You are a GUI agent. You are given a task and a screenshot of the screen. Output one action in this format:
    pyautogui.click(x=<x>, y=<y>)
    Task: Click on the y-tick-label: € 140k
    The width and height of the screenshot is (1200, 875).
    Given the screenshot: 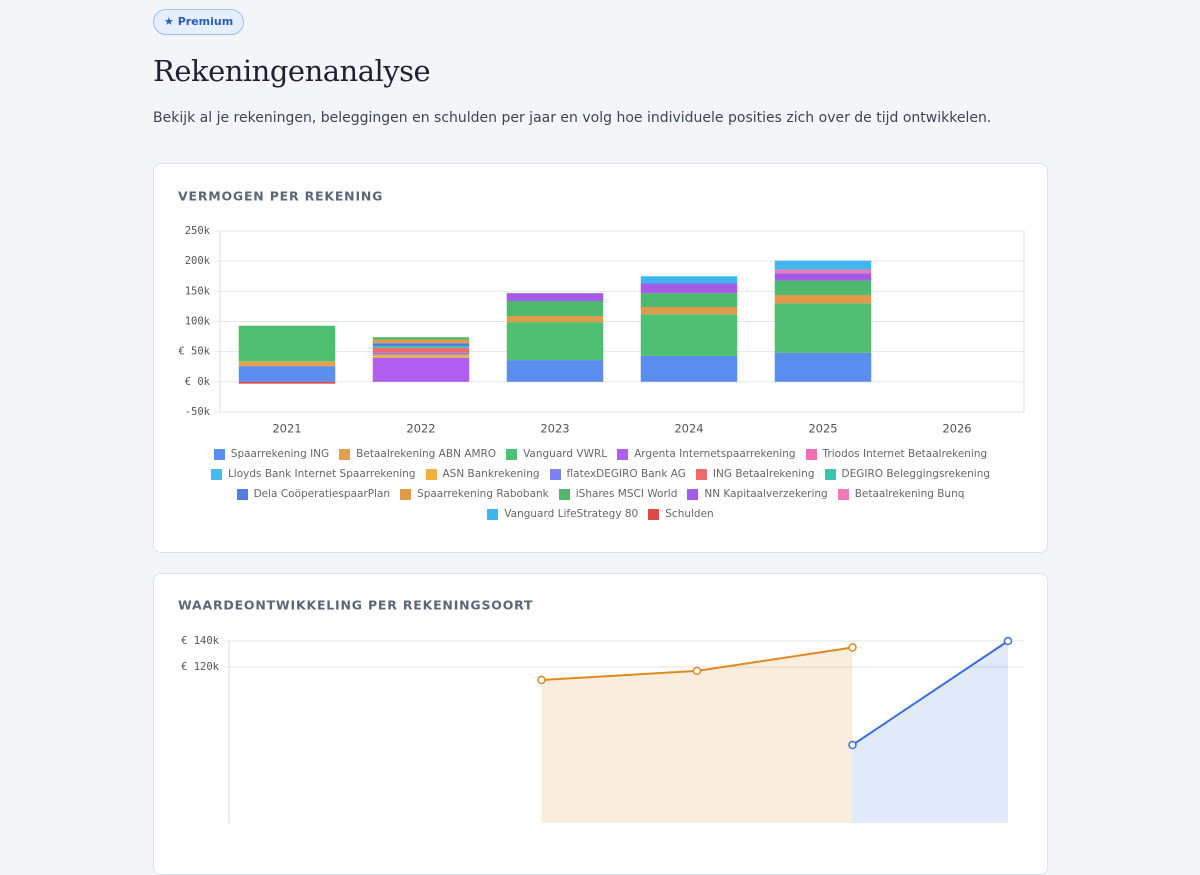 What is the action you would take?
    pyautogui.click(x=200, y=641)
    